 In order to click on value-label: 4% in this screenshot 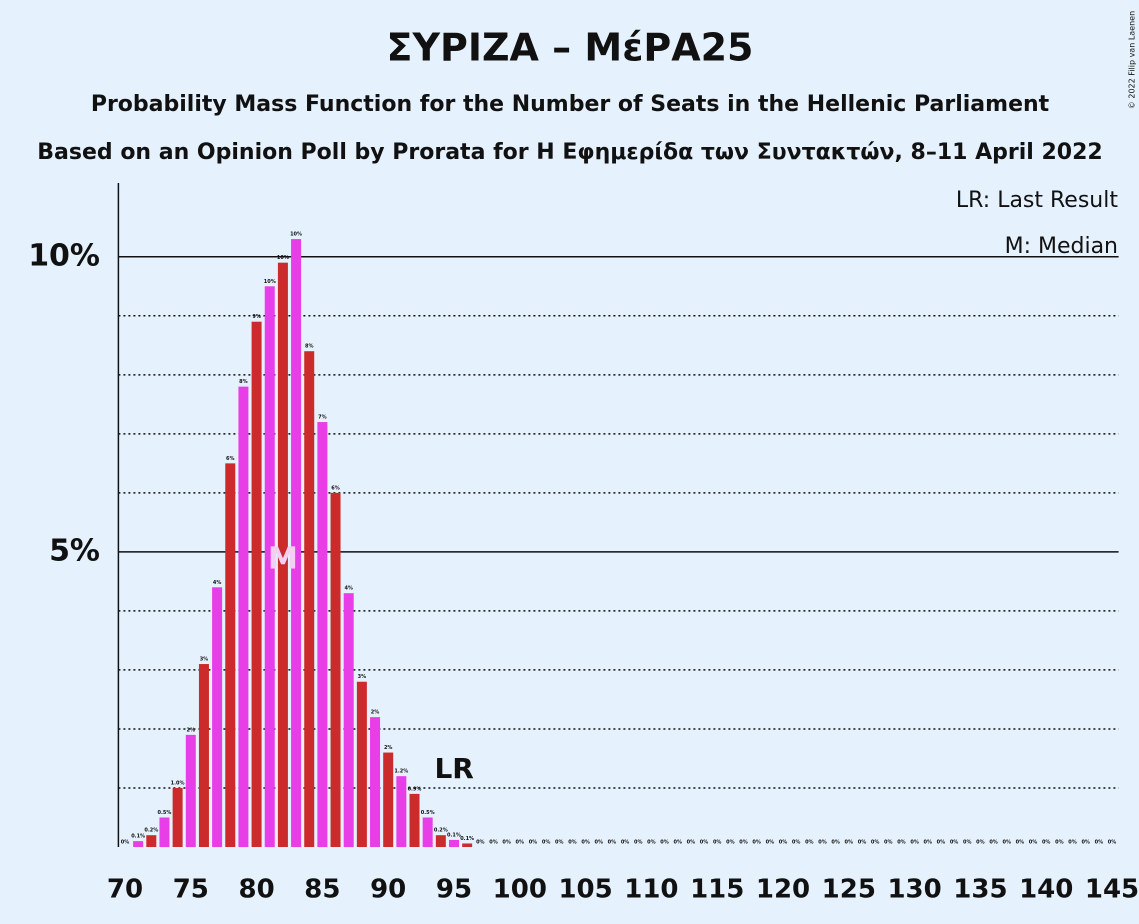, I will do `click(217, 583)`.